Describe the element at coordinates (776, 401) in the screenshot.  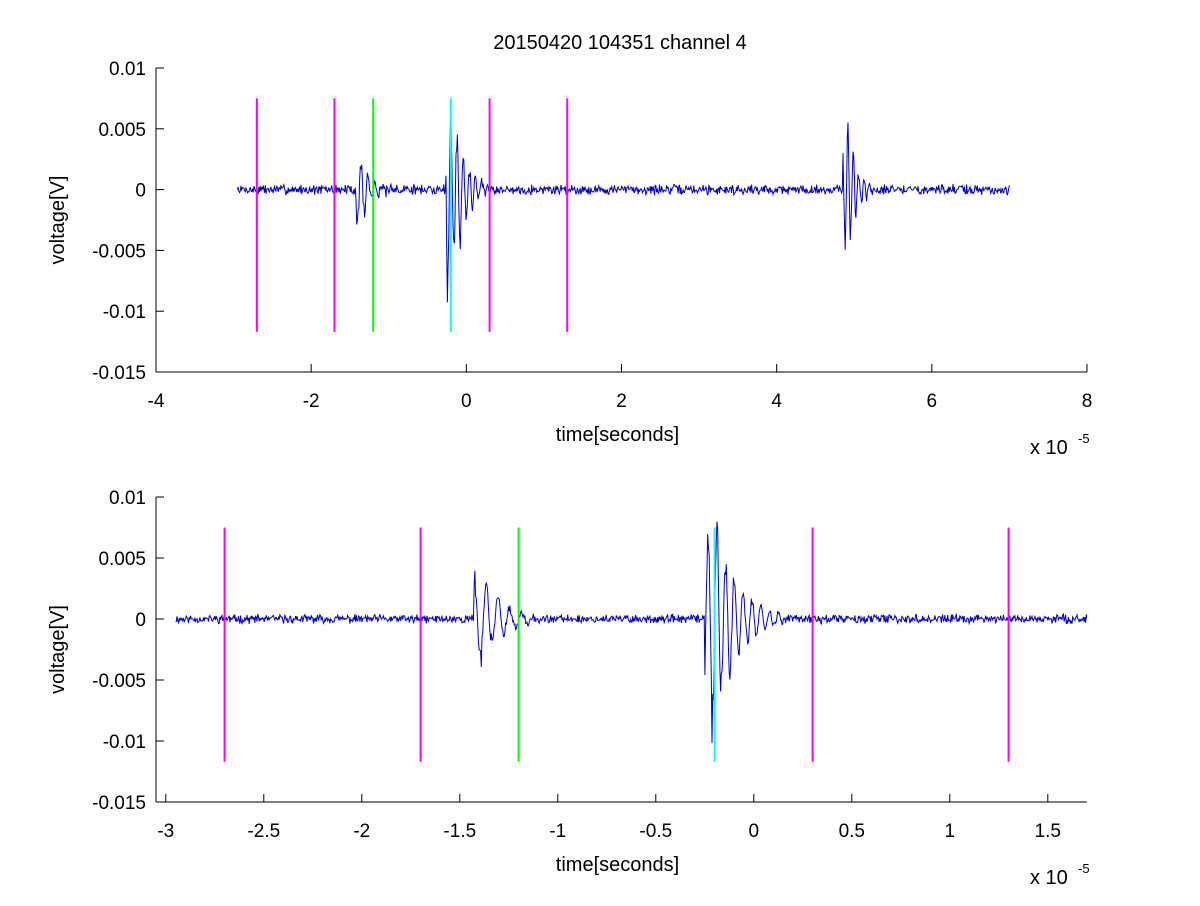
I see `x-tick-label: 4` at that location.